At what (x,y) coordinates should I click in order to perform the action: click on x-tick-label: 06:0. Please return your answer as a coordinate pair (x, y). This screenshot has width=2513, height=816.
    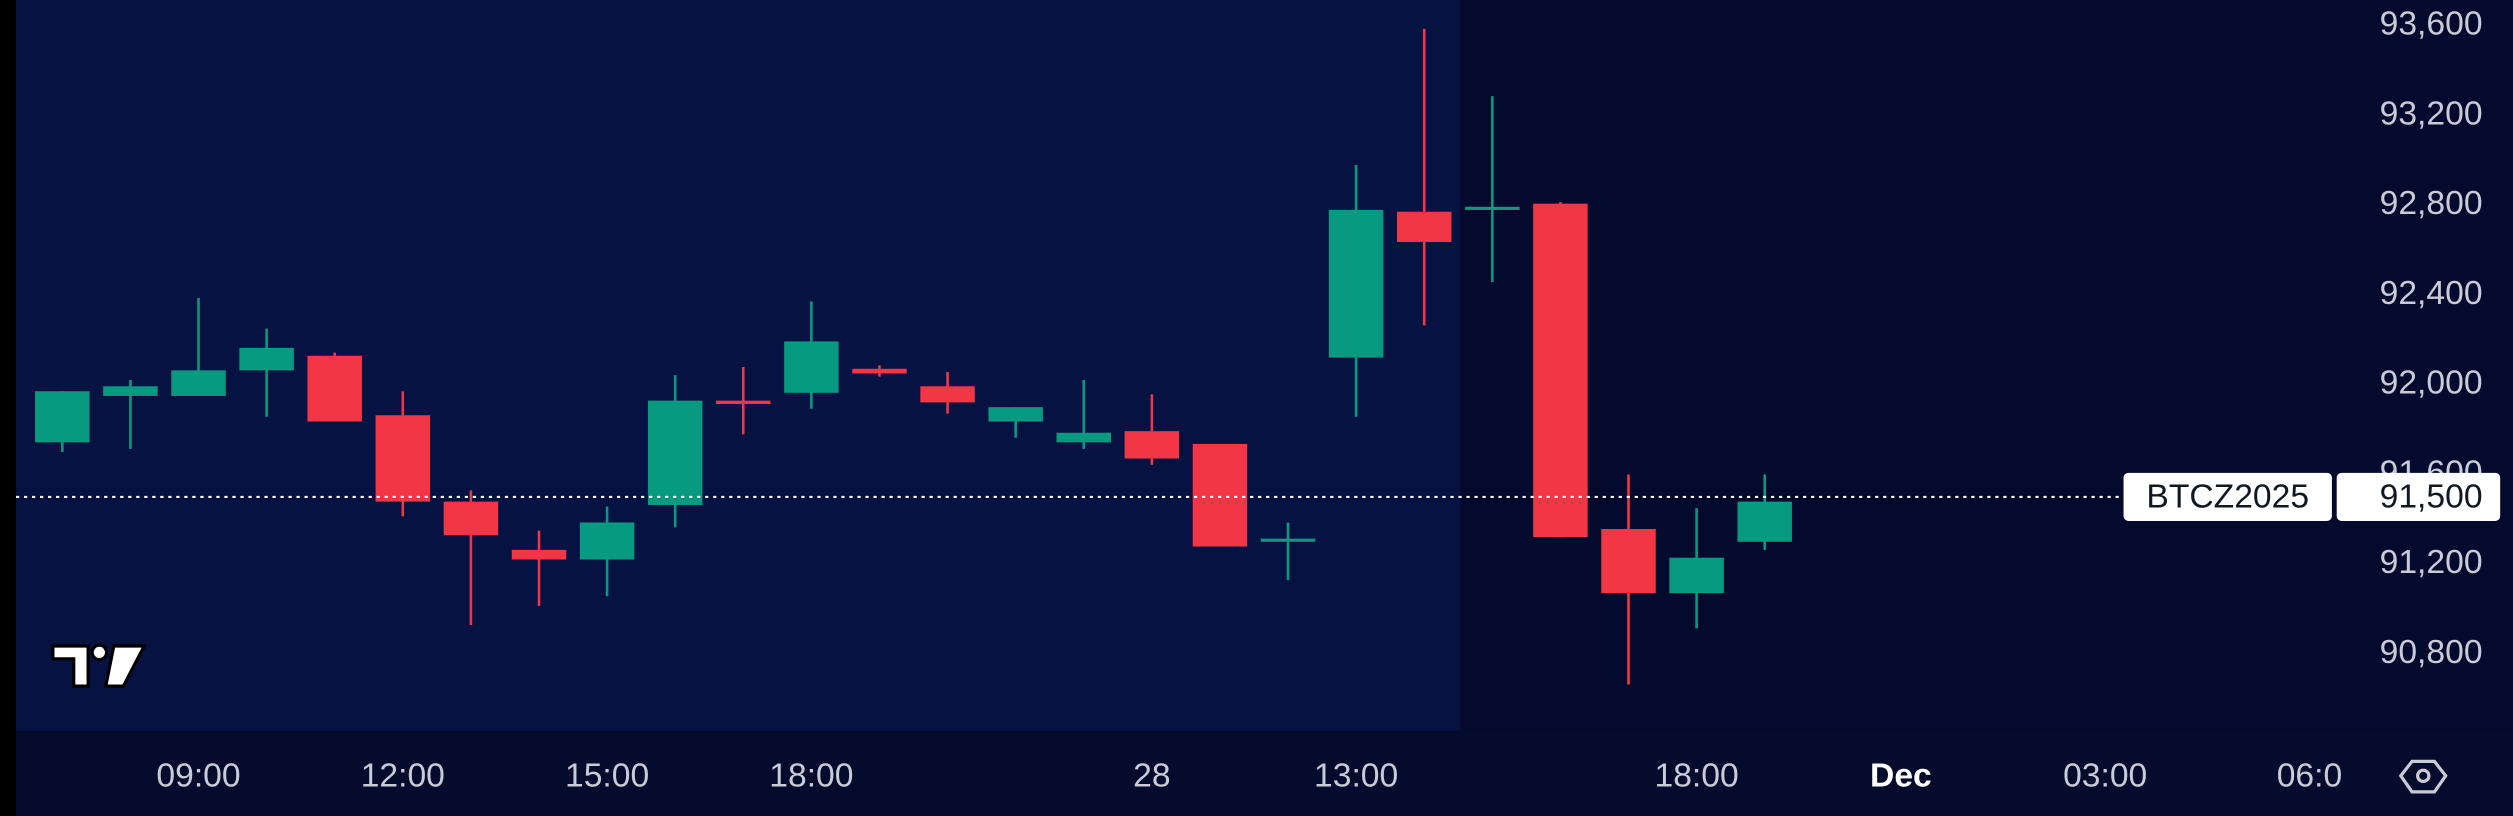
    Looking at the image, I should click on (2309, 775).